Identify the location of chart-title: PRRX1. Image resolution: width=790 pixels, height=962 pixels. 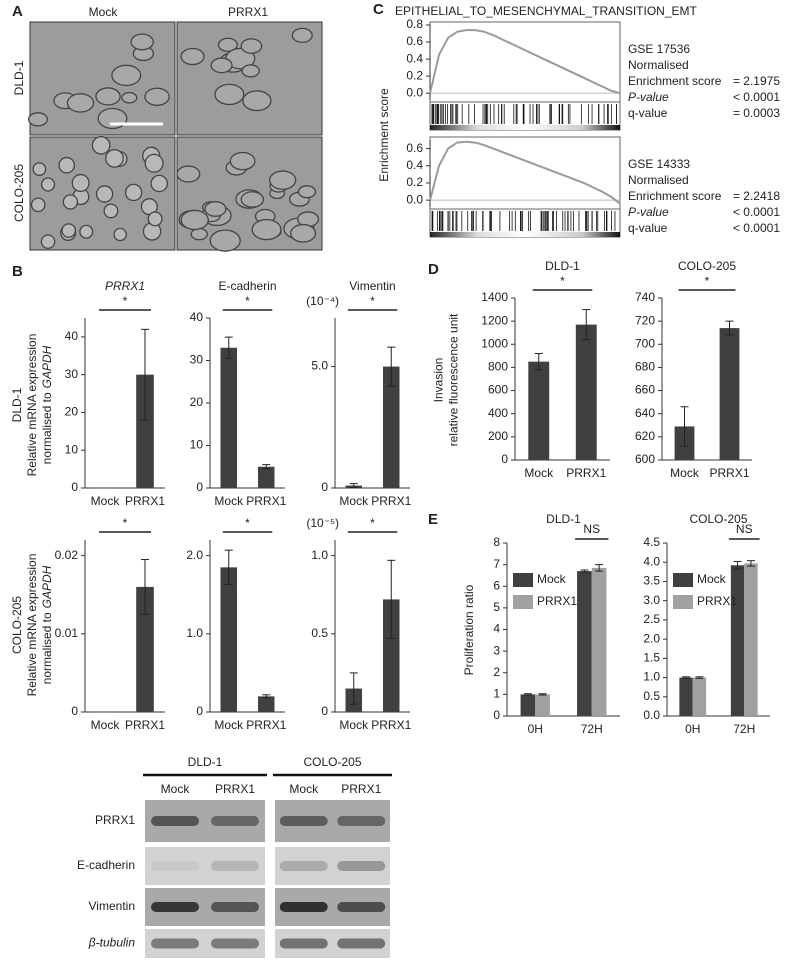
(125, 286).